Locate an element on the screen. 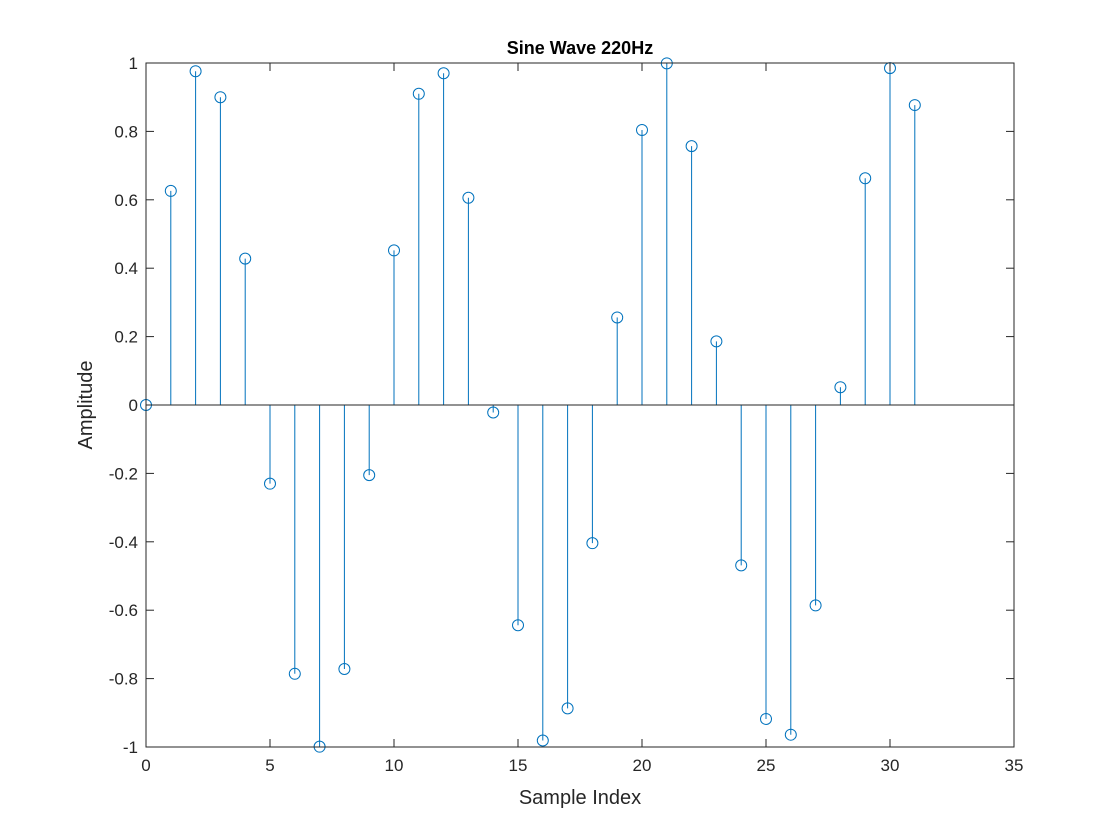 This screenshot has width=1120, height=840. y-tick-label: -0.6 is located at coordinates (123, 610).